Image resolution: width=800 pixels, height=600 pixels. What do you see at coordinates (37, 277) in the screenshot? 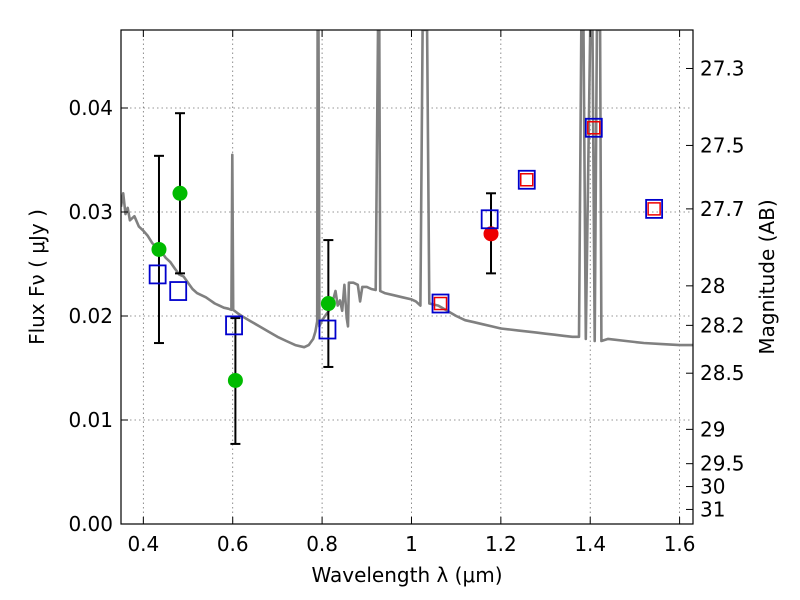
I see `y-axis-label: Flux Fν ( μJy )` at bounding box center [37, 277].